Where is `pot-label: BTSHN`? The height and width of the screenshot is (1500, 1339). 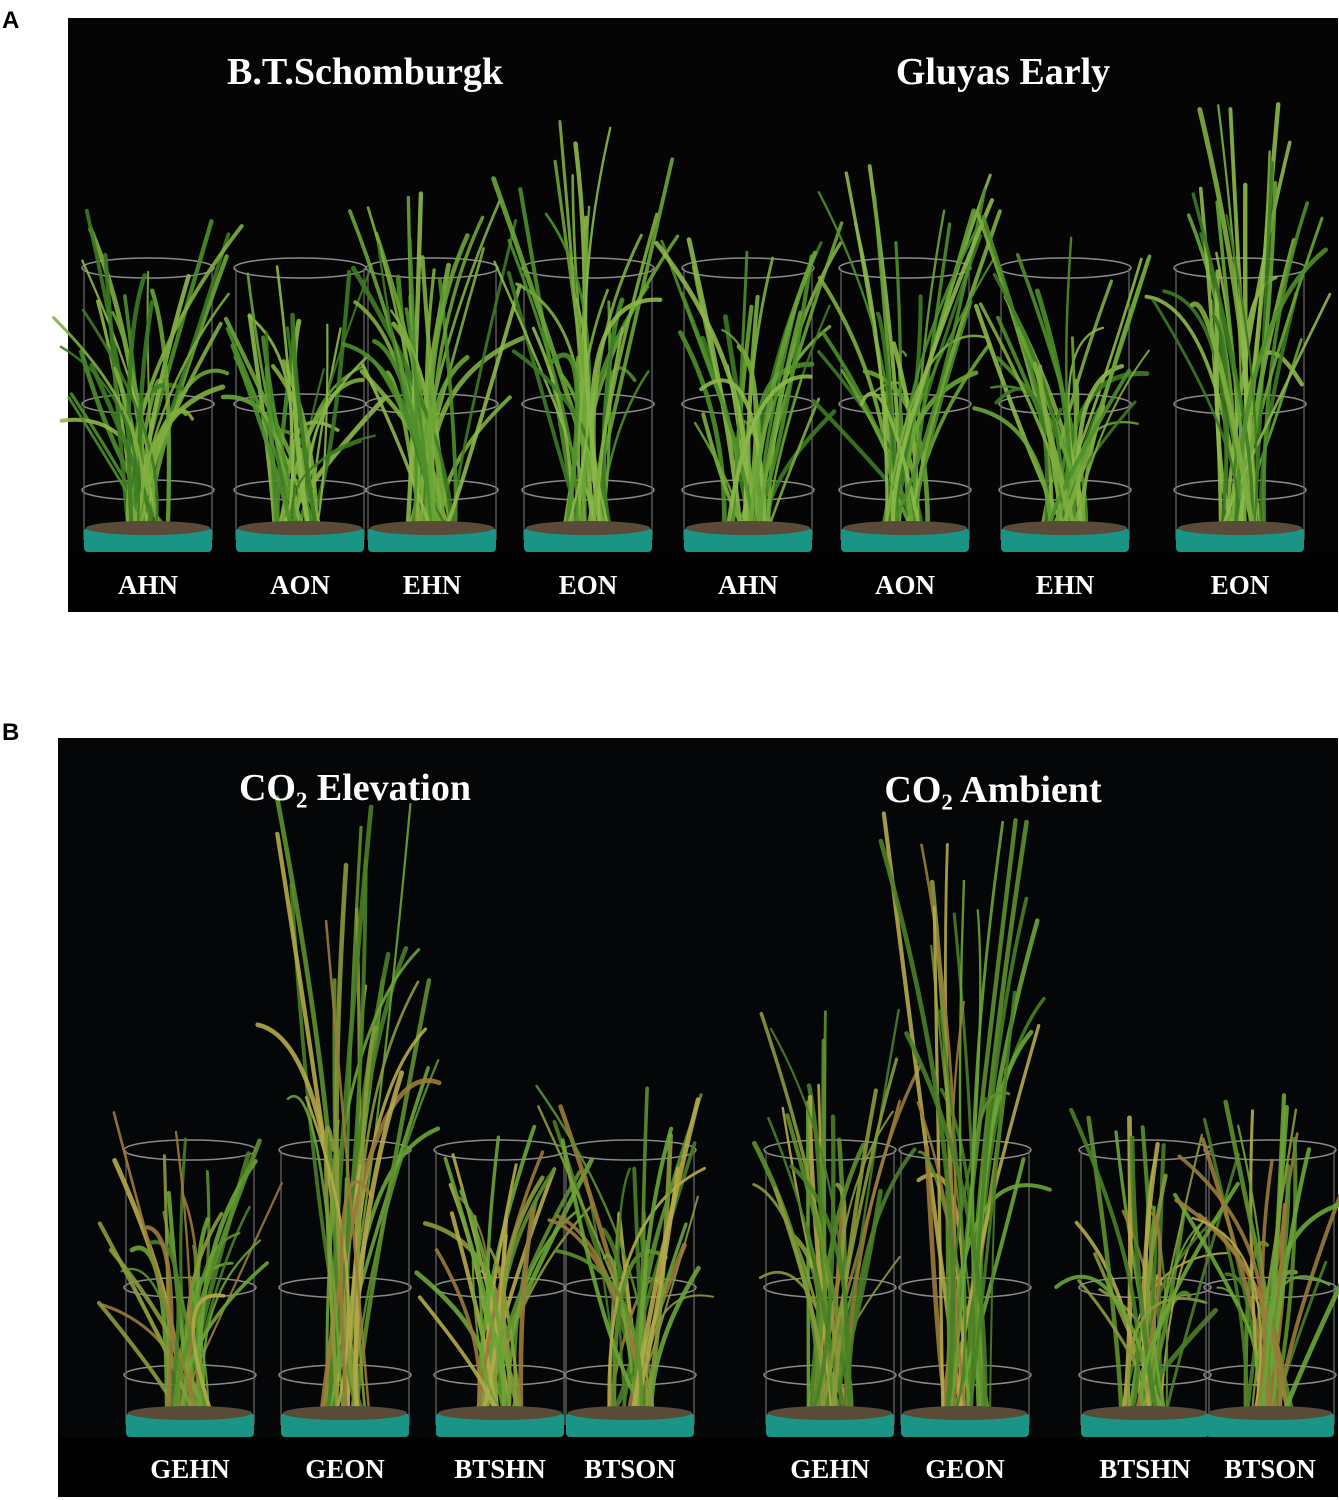 pot-label: BTSHN is located at coordinates (1145, 1469).